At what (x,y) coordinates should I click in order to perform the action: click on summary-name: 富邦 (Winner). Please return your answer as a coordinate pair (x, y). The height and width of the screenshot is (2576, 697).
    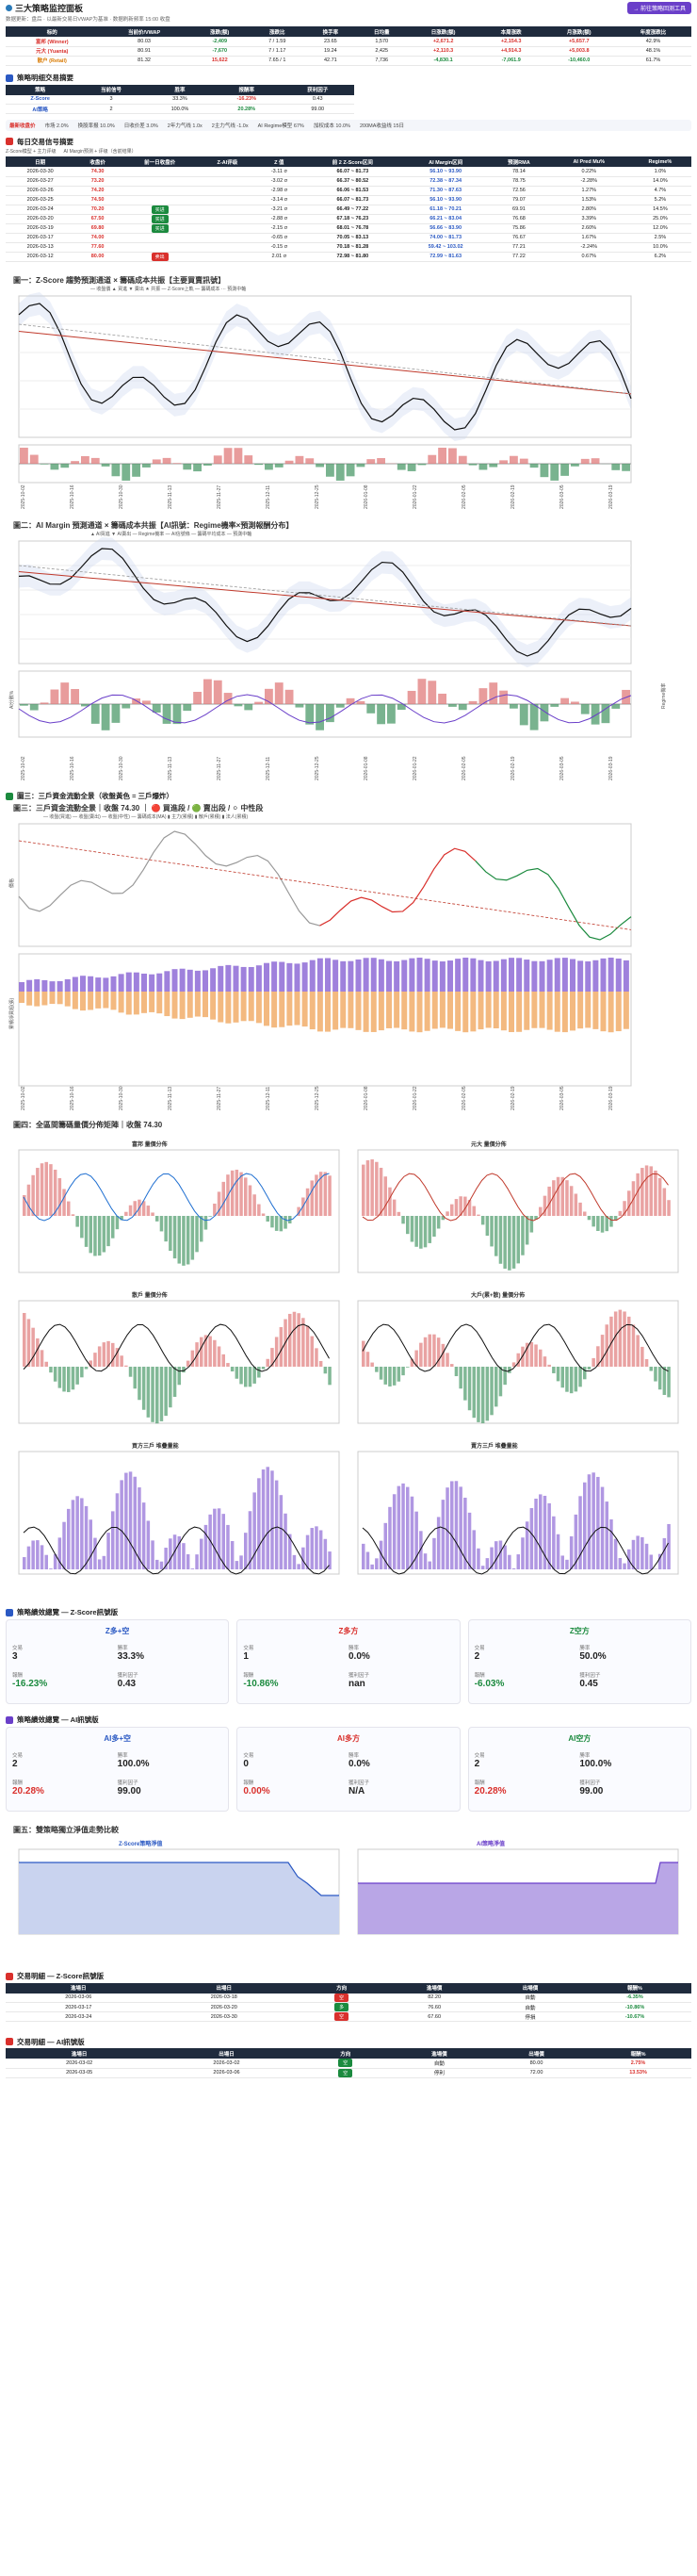
    Looking at the image, I should click on (53, 42).